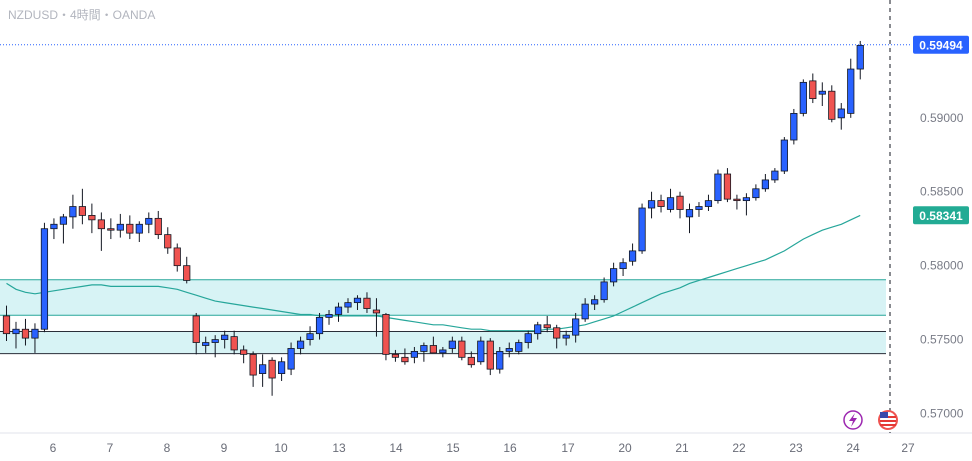 The image size is (972, 461). Describe the element at coordinates (942, 340) in the screenshot. I see `price-tick-label: 0.57500` at that location.